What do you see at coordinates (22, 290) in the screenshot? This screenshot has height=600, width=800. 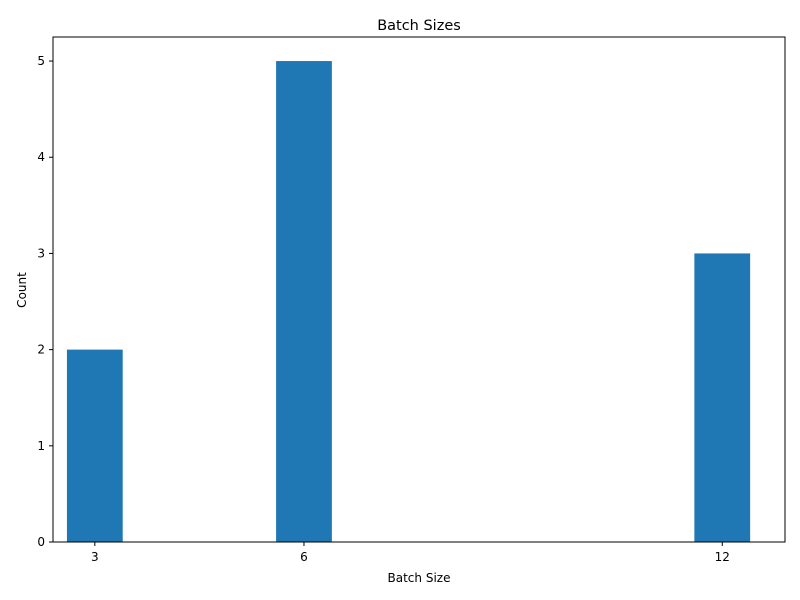 I see `y-axis-label: Count` at bounding box center [22, 290].